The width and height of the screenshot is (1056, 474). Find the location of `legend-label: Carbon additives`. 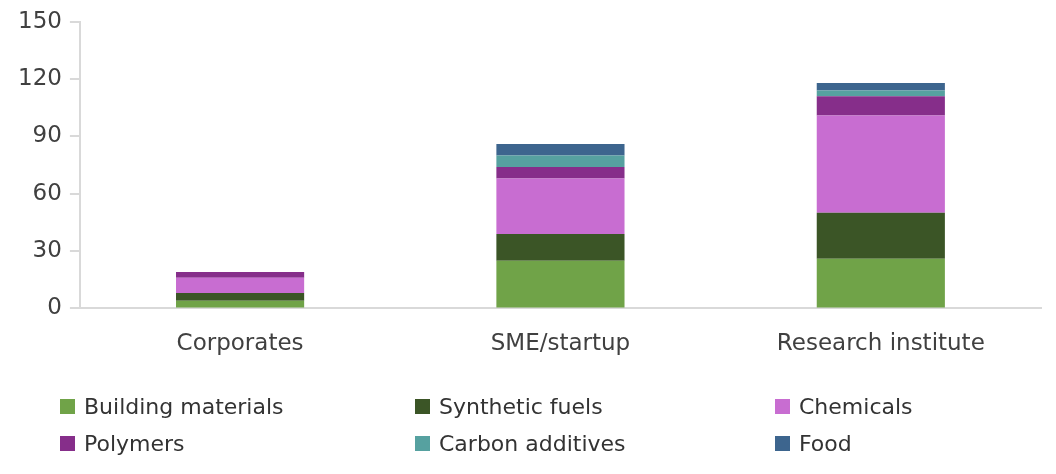

legend-label: Carbon additives is located at coordinates (532, 443).